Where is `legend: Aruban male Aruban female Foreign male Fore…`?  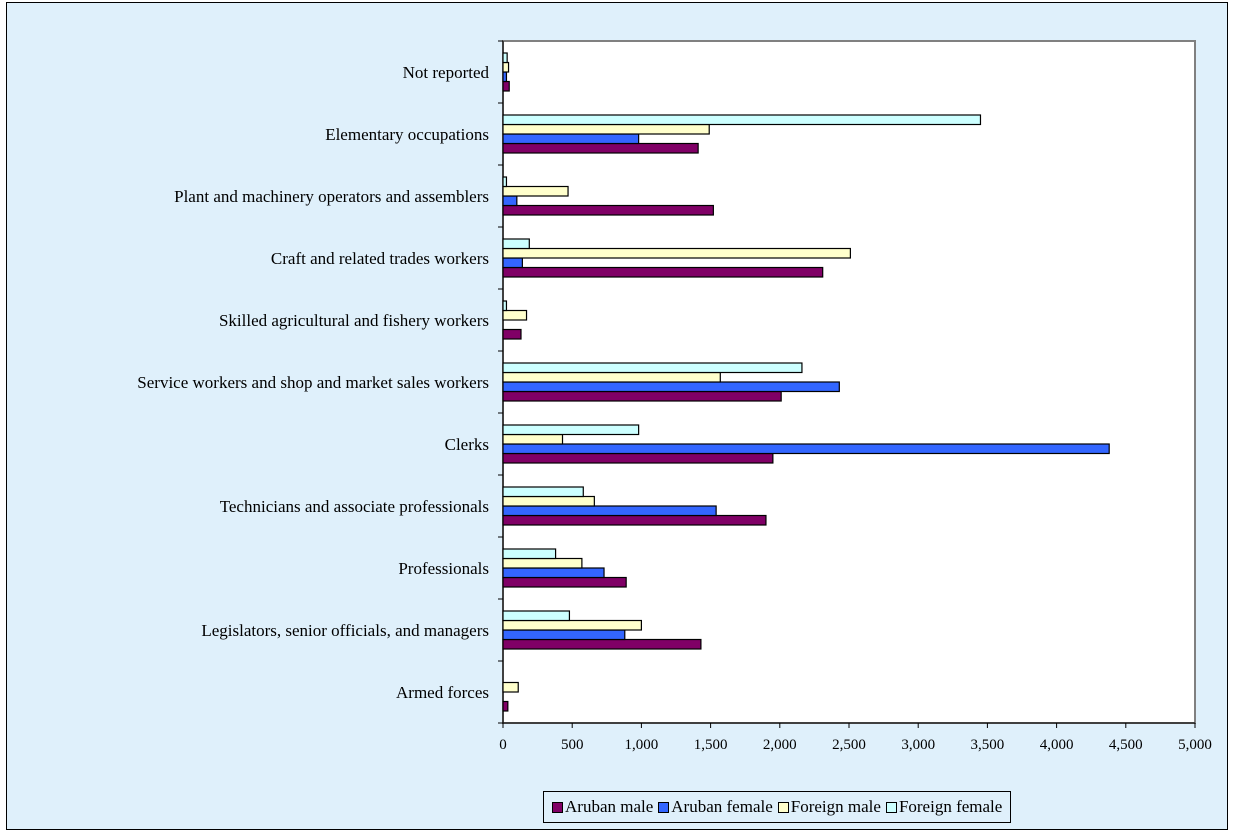
legend: Aruban male Aruban female Foreign male Fore… is located at coordinates (777, 807).